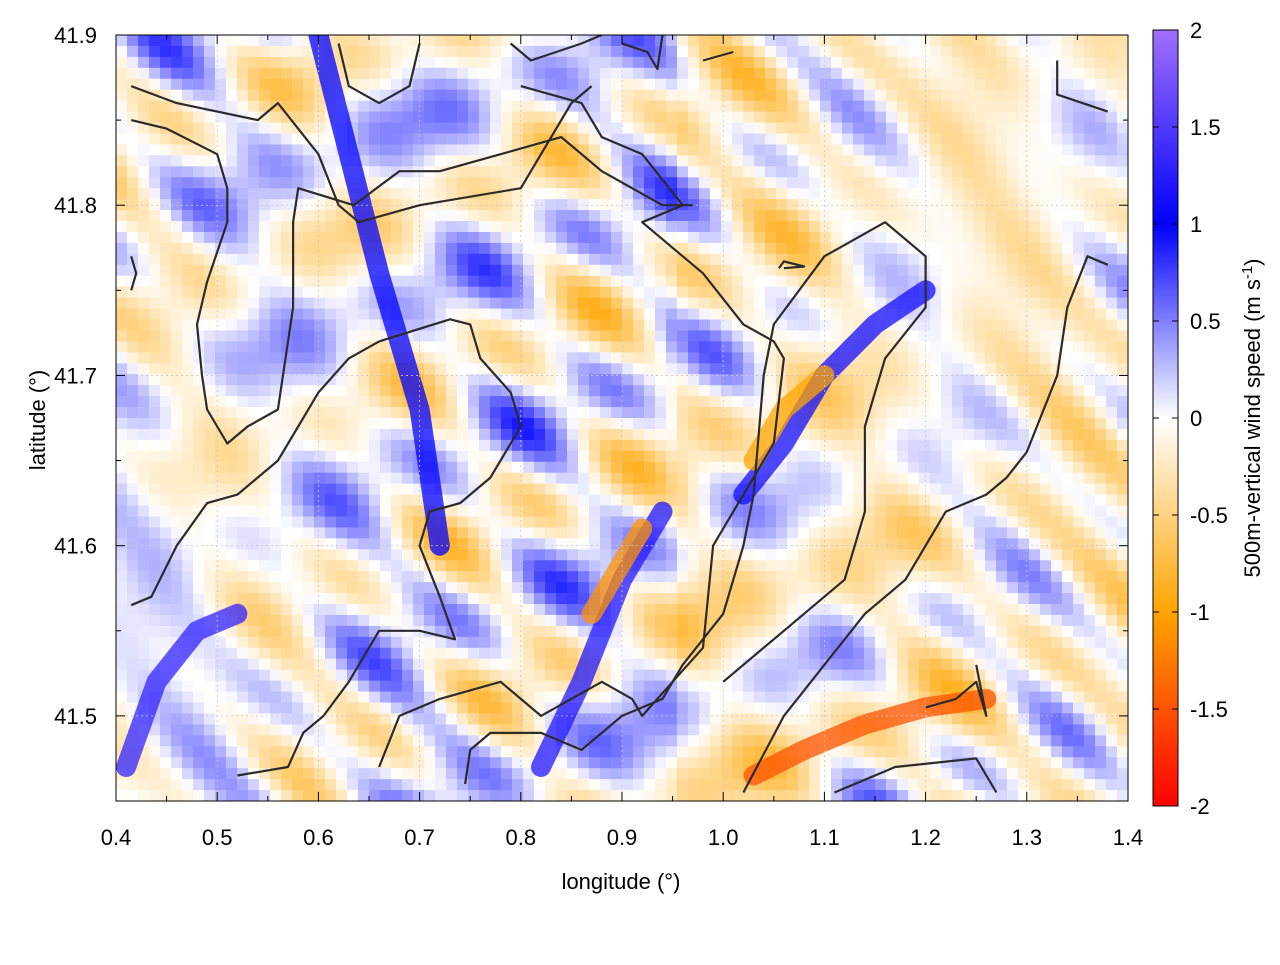  Describe the element at coordinates (75, 716) in the screenshot. I see `y-tick-label: 41.5` at that location.